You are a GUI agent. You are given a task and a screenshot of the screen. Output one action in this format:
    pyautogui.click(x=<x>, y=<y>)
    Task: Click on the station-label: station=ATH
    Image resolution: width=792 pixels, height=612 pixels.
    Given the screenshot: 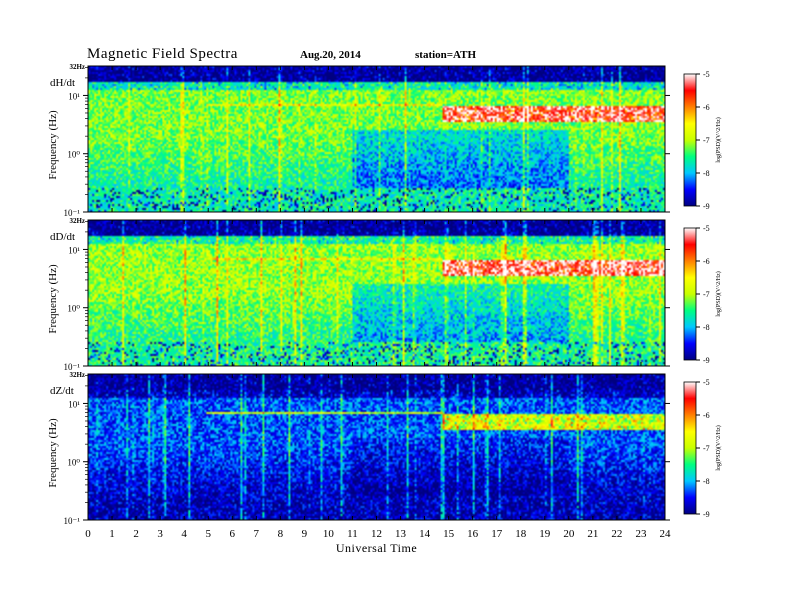 What is the action you would take?
    pyautogui.click(x=446, y=55)
    